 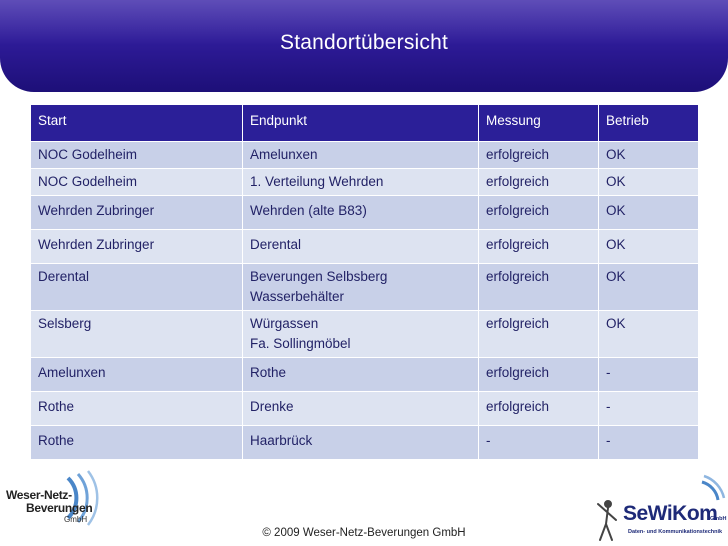 I want to click on slide-title: Standortübersicht, so click(x=364, y=42).